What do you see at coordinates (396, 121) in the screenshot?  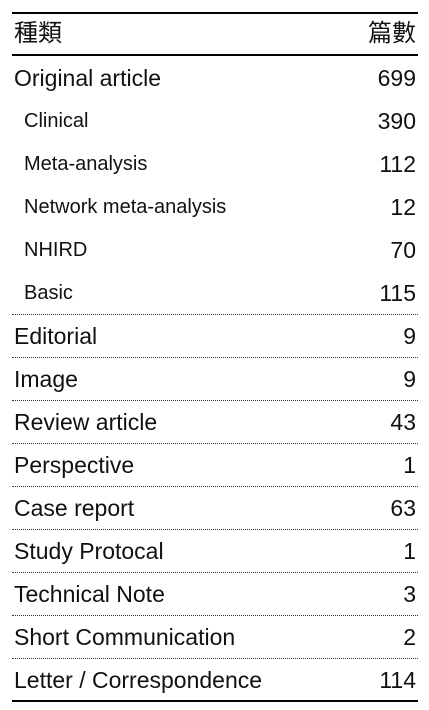 I see `row-count: 390` at bounding box center [396, 121].